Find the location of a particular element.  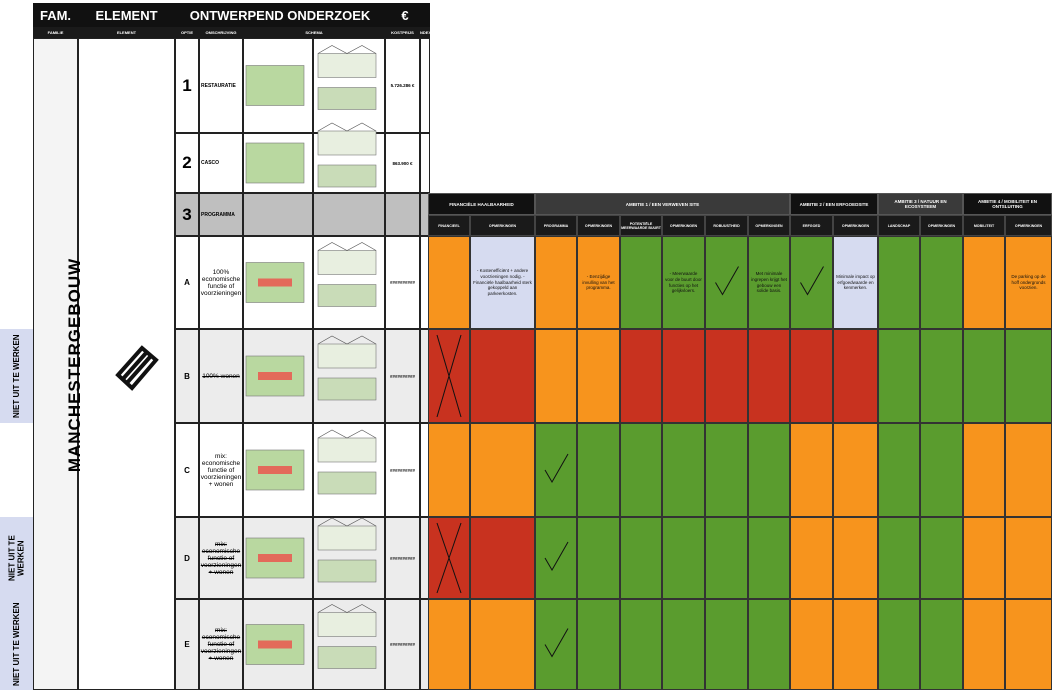

column-header: MOBILITEIT is located at coordinates (984, 225).